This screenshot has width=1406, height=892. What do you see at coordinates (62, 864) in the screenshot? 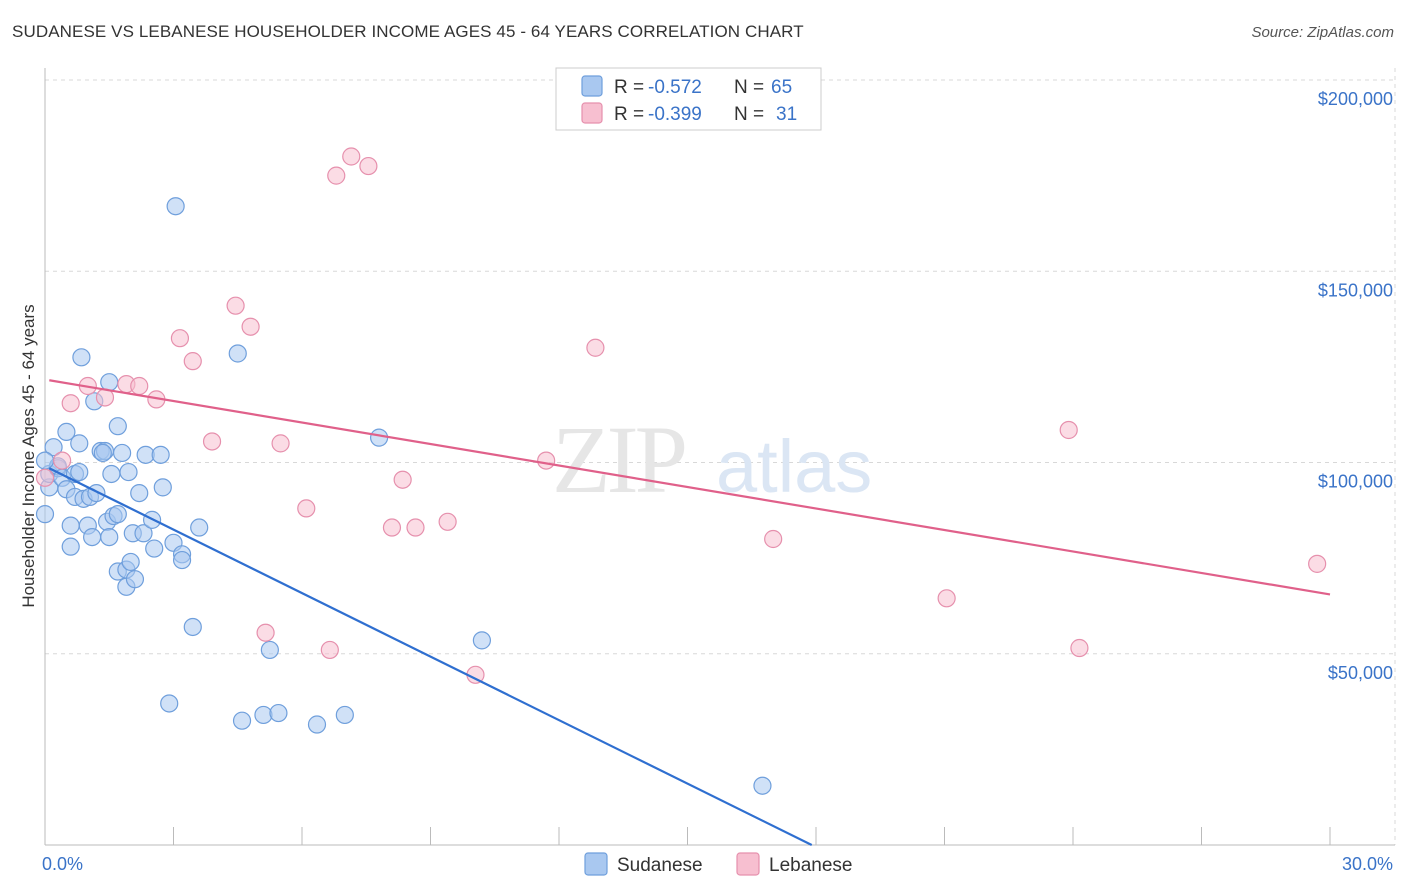
I see `x-tick-label-min: 0.0%` at bounding box center [62, 864].